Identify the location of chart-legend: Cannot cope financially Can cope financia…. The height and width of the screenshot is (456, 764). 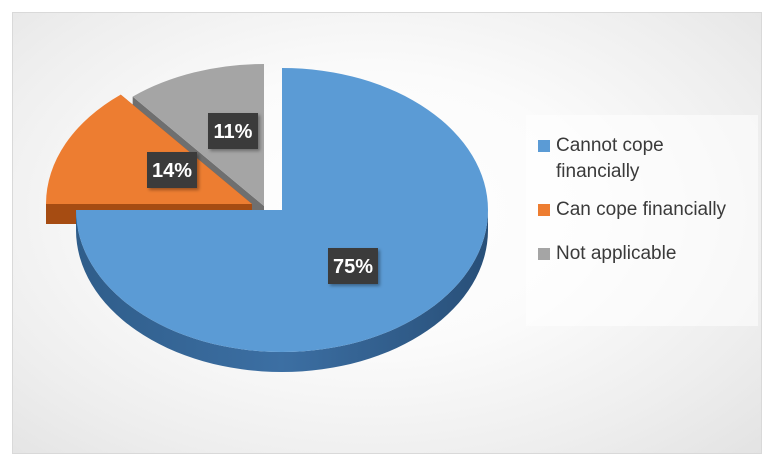
(642, 220).